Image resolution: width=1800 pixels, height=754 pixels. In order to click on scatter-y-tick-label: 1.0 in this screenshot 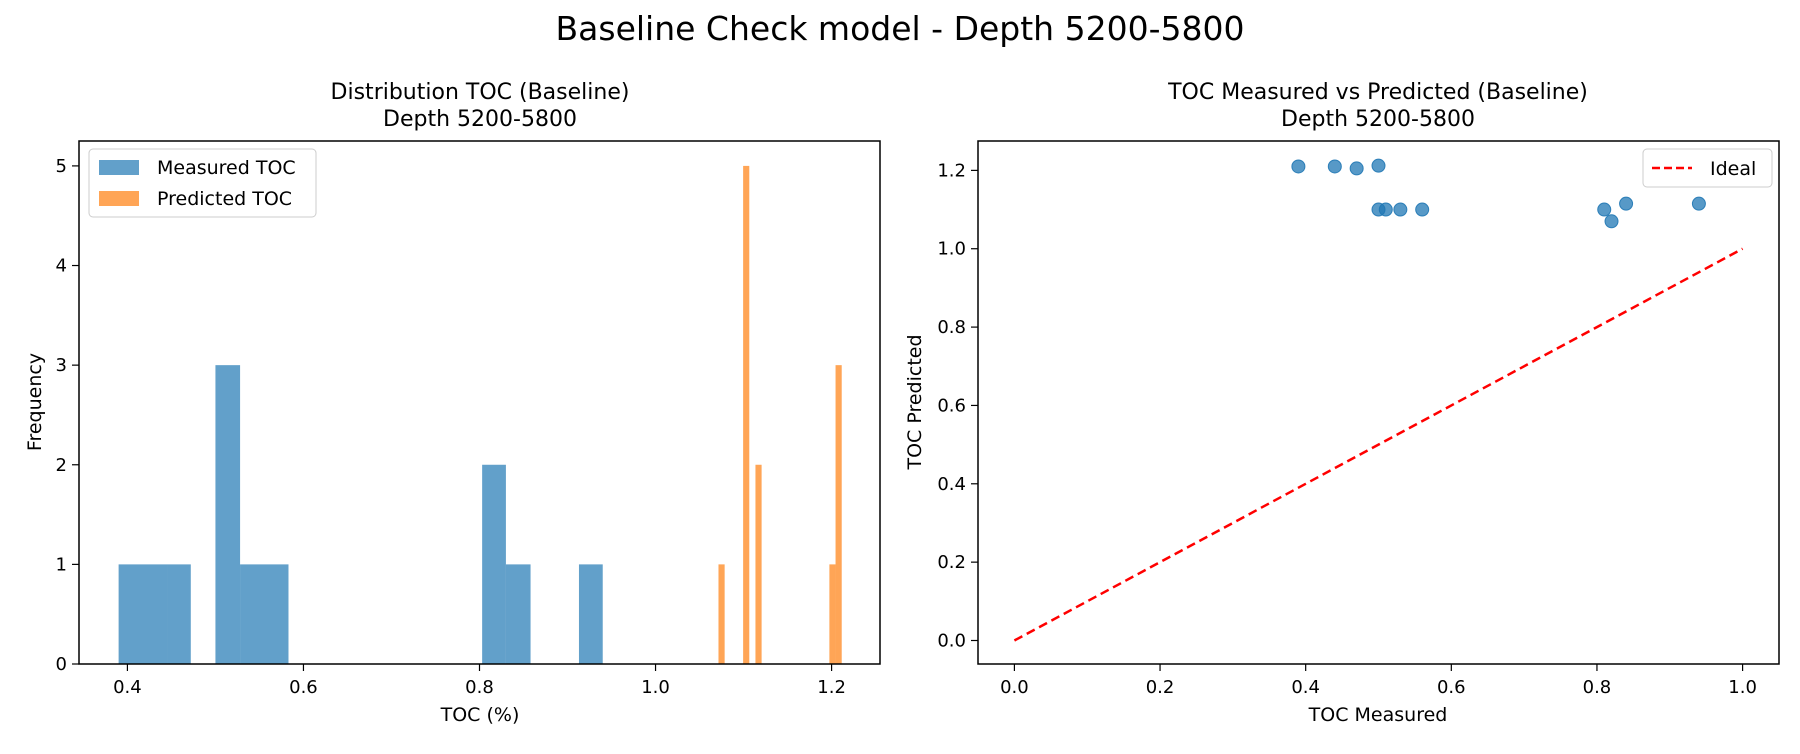, I will do `click(951, 249)`.